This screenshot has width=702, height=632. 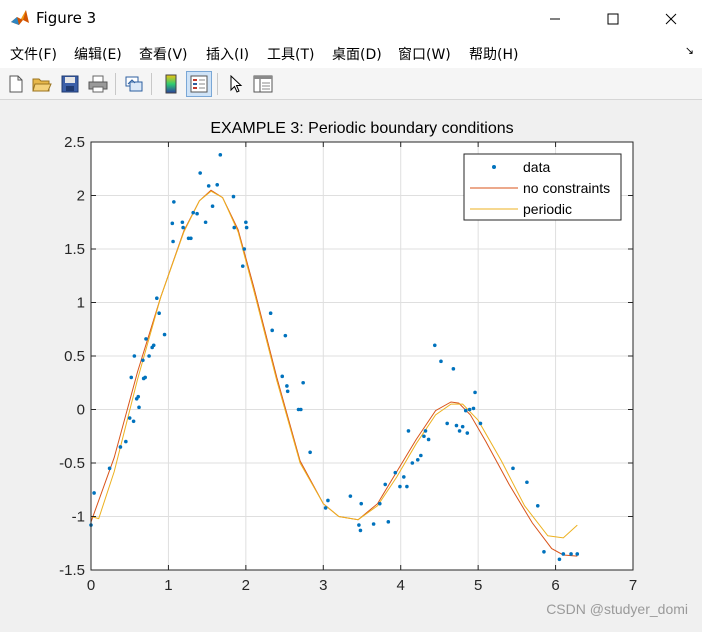 I want to click on insert-colorbar-button, so click(x=171, y=84).